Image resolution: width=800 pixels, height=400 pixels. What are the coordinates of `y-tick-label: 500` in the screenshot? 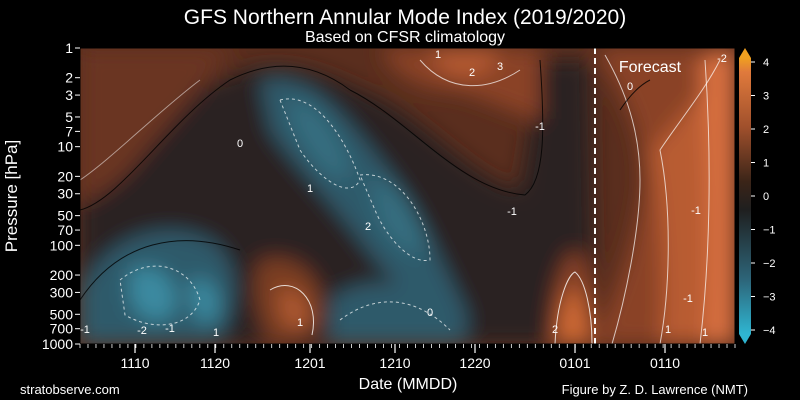 It's located at (62, 314).